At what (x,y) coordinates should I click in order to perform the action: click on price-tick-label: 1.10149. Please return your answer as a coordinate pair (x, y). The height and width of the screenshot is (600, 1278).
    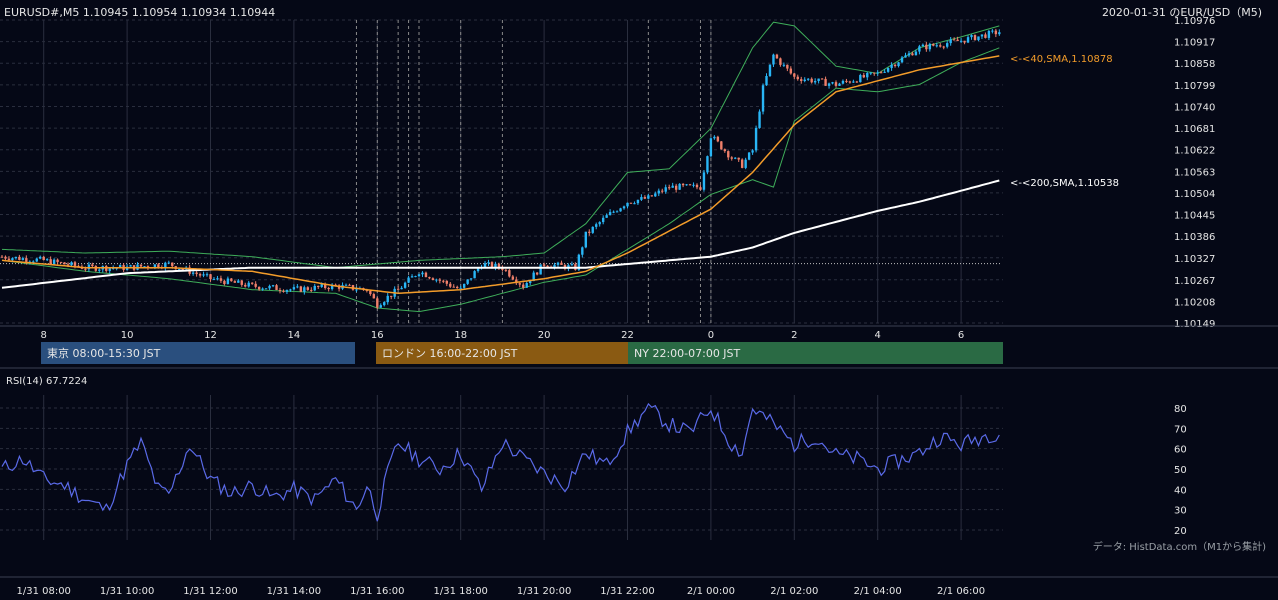
    Looking at the image, I should click on (1194, 324).